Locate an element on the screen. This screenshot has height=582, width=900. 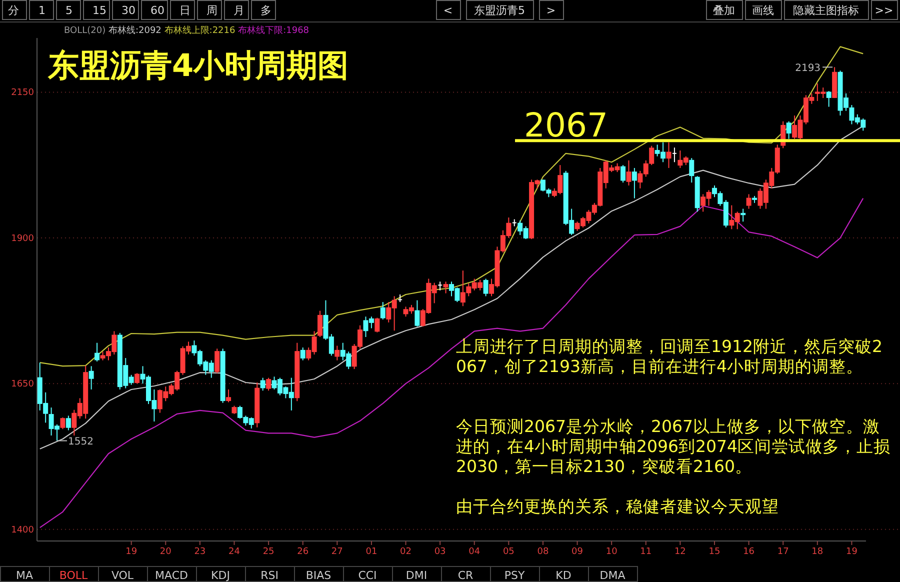
x-tick-label: 17 is located at coordinates (783, 552).